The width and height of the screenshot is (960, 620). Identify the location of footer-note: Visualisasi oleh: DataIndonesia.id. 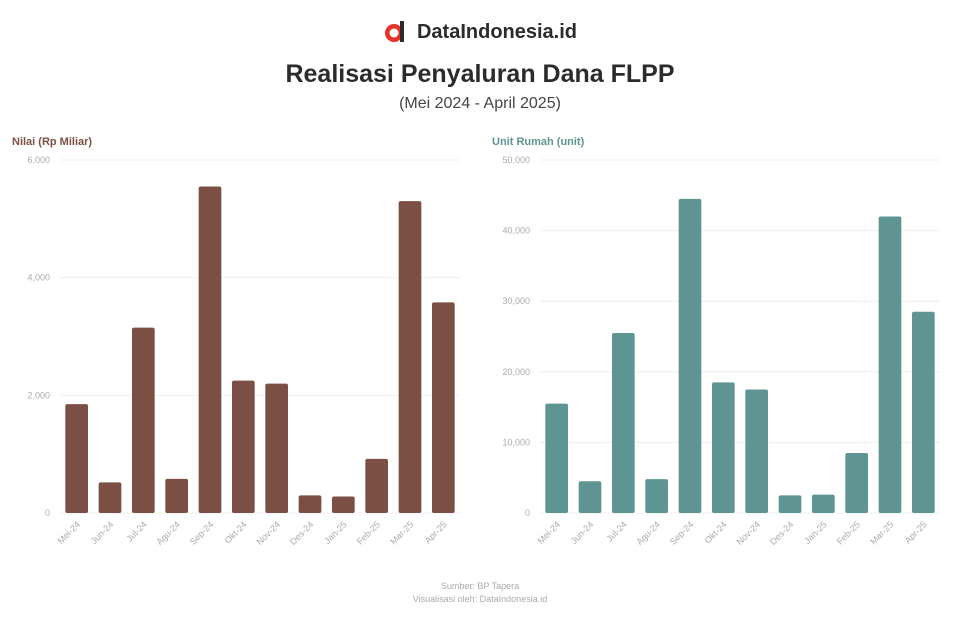
(480, 599).